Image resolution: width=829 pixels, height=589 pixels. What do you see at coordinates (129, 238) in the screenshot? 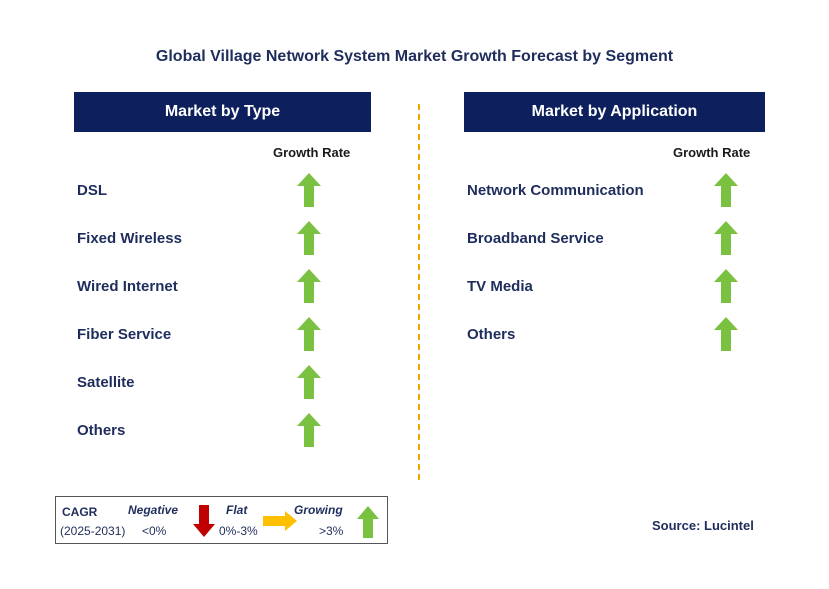
I see `type-item-fixed-wireless: Fixed Wireless` at bounding box center [129, 238].